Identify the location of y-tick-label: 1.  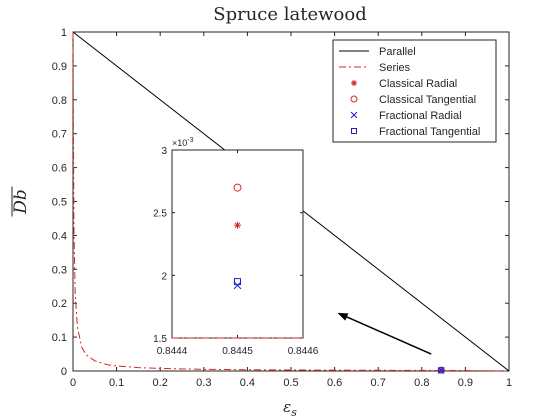
(64, 33).